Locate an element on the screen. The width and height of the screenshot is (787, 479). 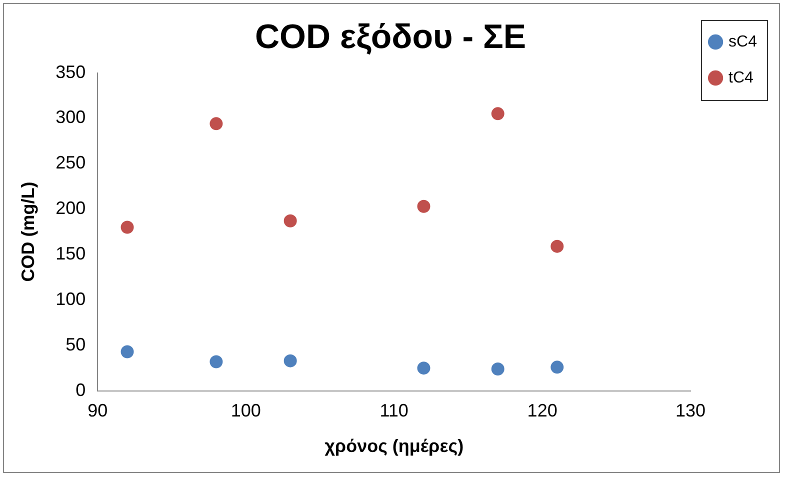
legend-label: sC4 is located at coordinates (743, 41).